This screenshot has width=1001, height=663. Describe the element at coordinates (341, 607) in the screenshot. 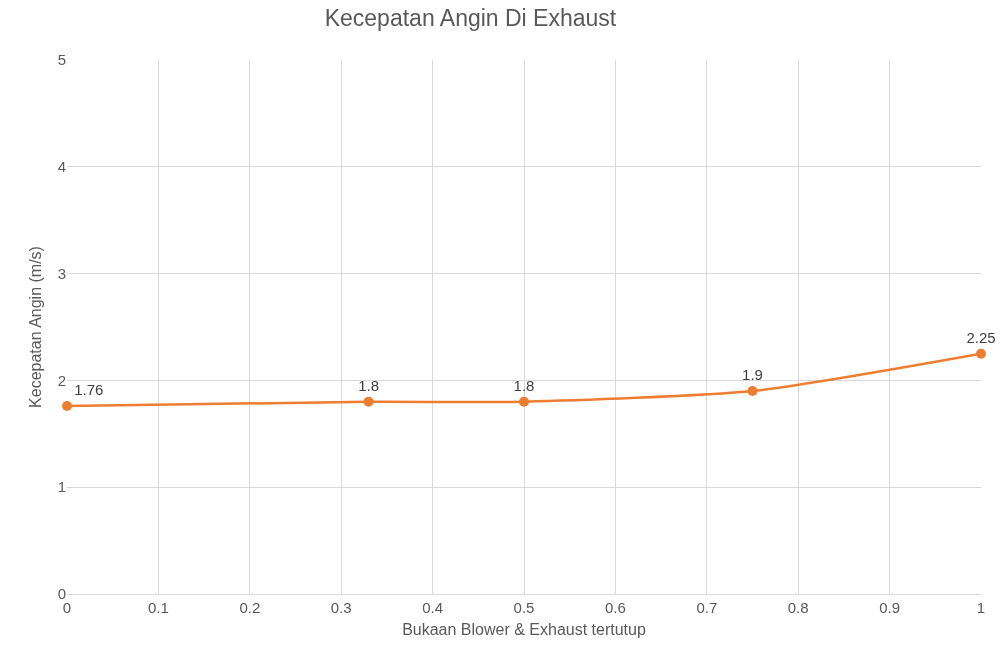

I see `x-tick-label: 0.3` at that location.